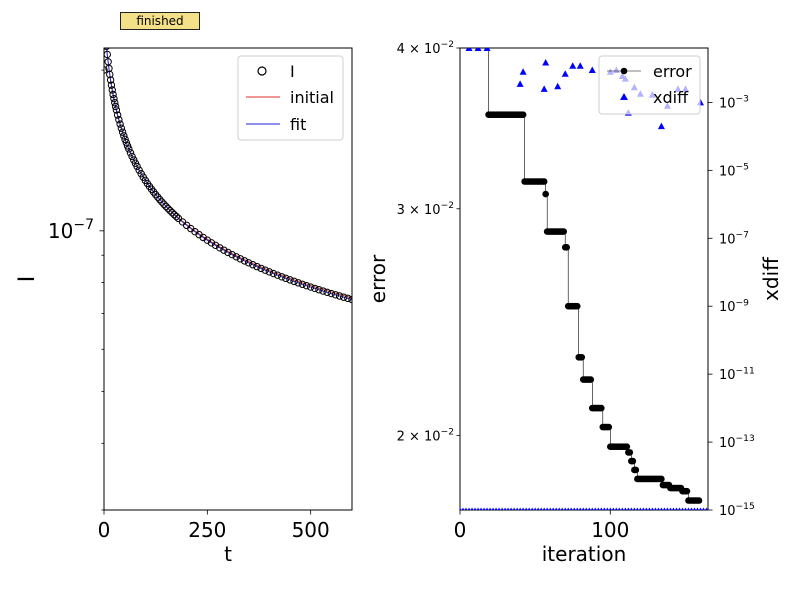  Describe the element at coordinates (104, 530) in the screenshot. I see `left-x-tick-label: 0` at that location.